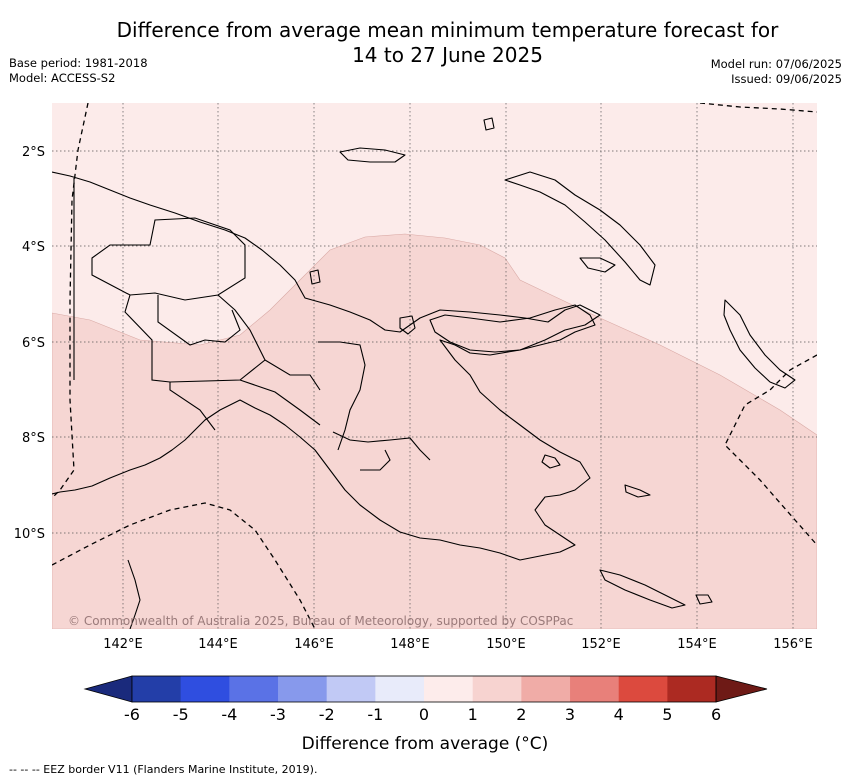 The width and height of the screenshot is (850, 781). What do you see at coordinates (667, 714) in the screenshot?
I see `colorbar-tick-label: 5` at bounding box center [667, 714].